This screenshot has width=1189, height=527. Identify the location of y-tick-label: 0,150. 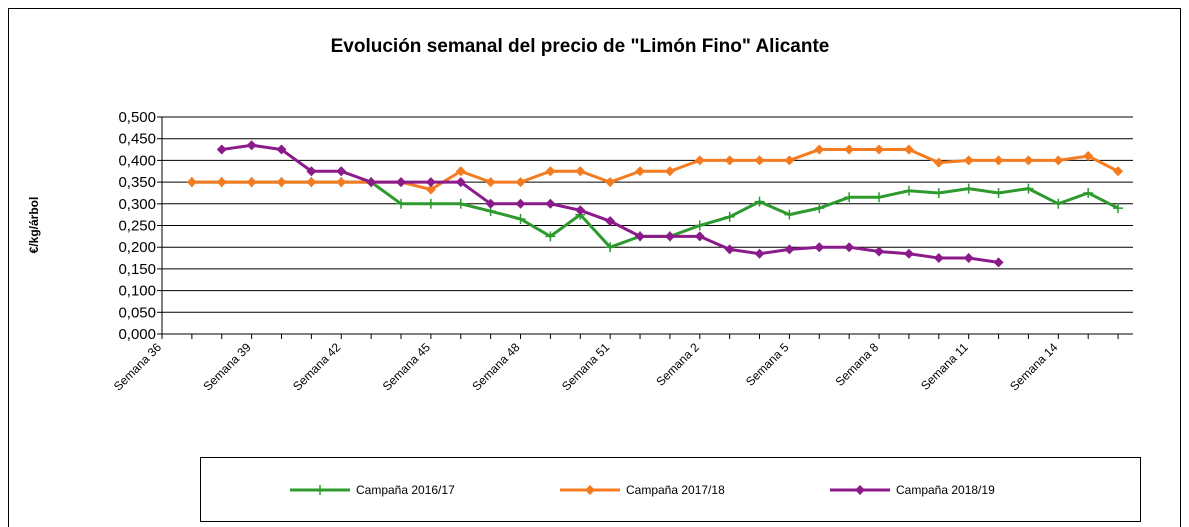
(137, 269).